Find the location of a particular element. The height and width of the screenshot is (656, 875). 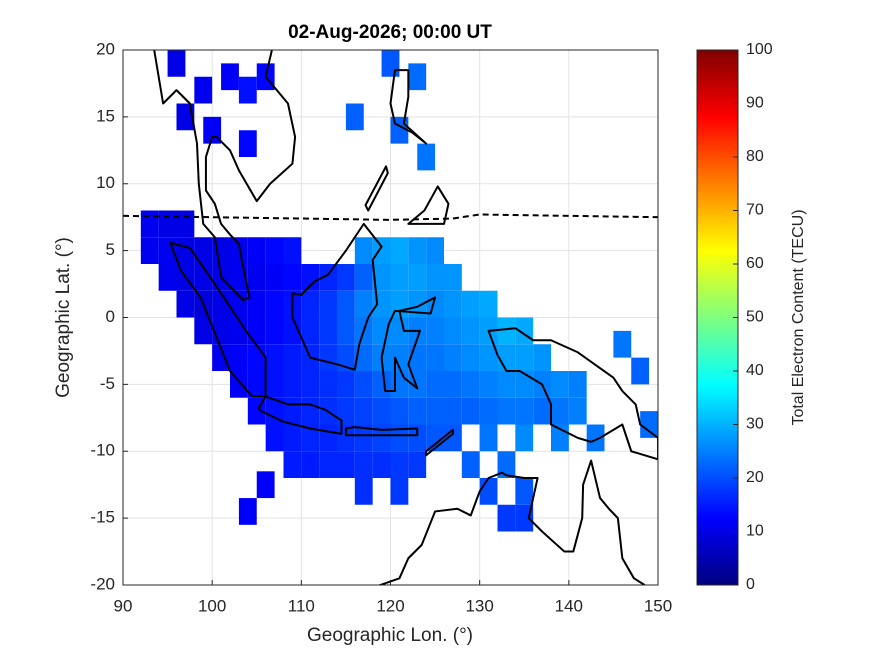

chart-title: 02-Aug-2026; 00:00 UT is located at coordinates (390, 32).